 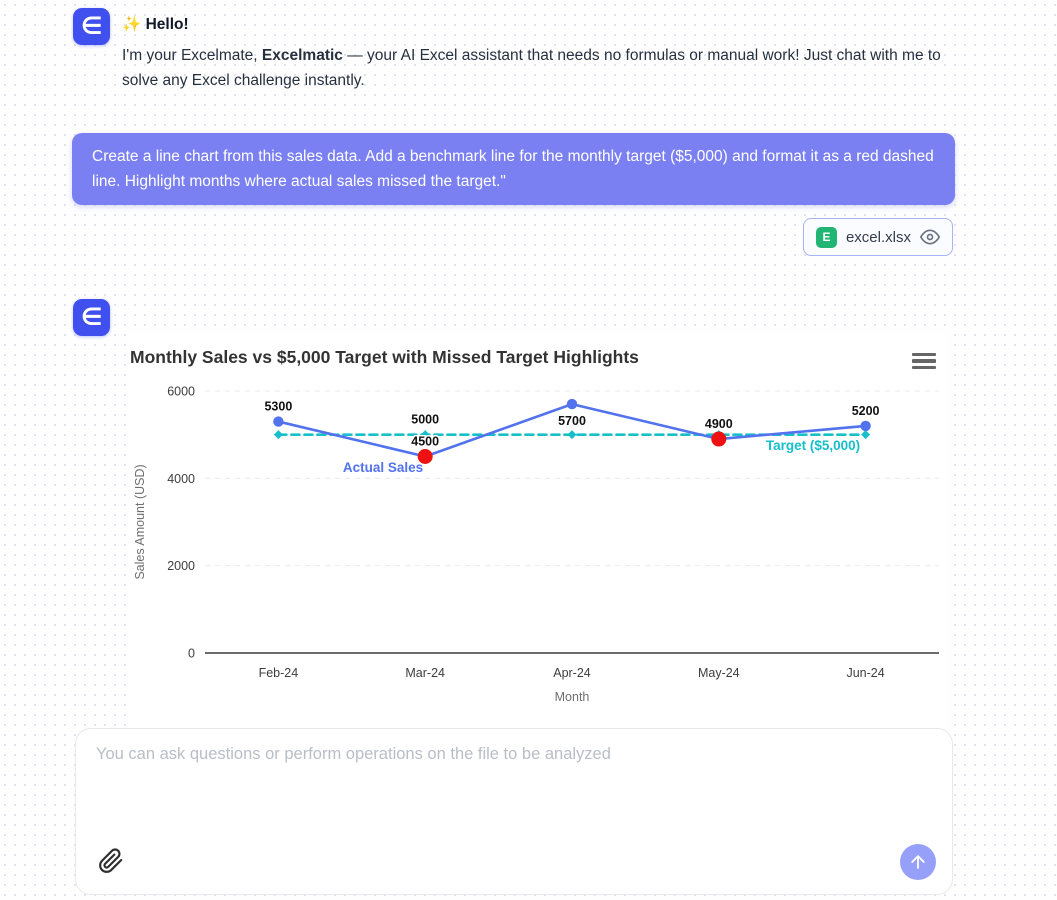 I want to click on attachment-filename: excel.xlsx, so click(x=878, y=237).